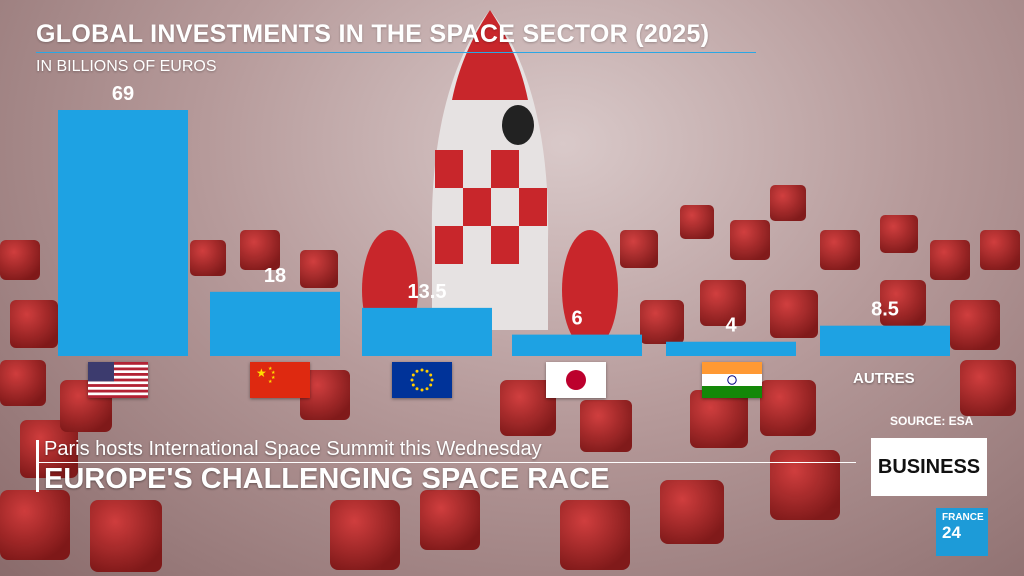 This screenshot has width=1024, height=576. I want to click on headline-divider, so click(446, 462).